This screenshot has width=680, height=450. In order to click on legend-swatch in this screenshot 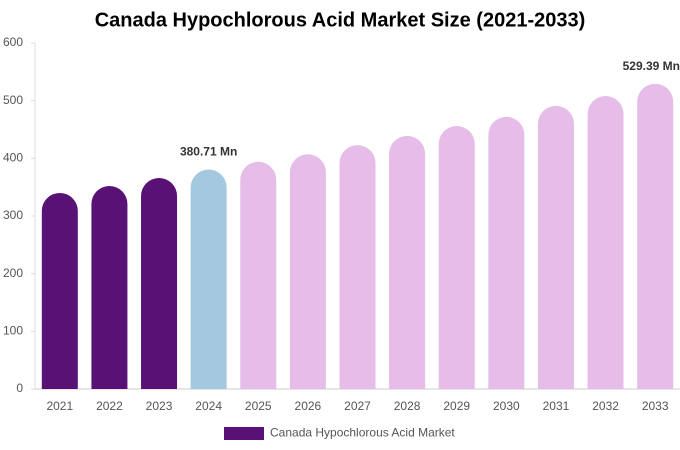, I will do `click(244, 433)`.